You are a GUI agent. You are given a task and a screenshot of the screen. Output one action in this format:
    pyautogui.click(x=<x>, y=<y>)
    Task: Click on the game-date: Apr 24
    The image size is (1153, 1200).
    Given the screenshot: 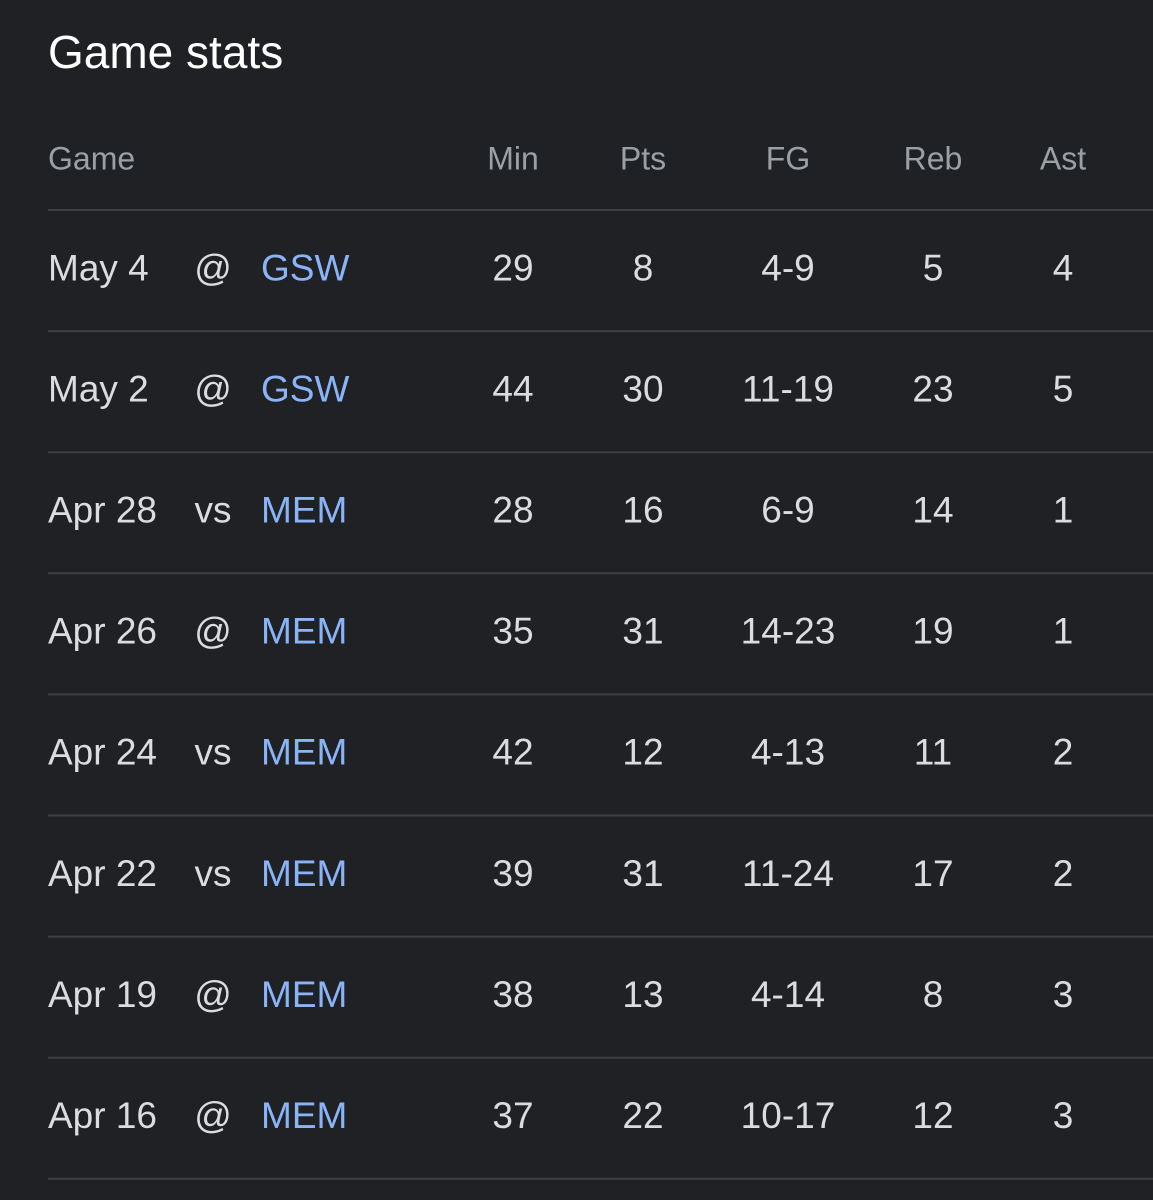 What is the action you would take?
    pyautogui.click(x=102, y=752)
    